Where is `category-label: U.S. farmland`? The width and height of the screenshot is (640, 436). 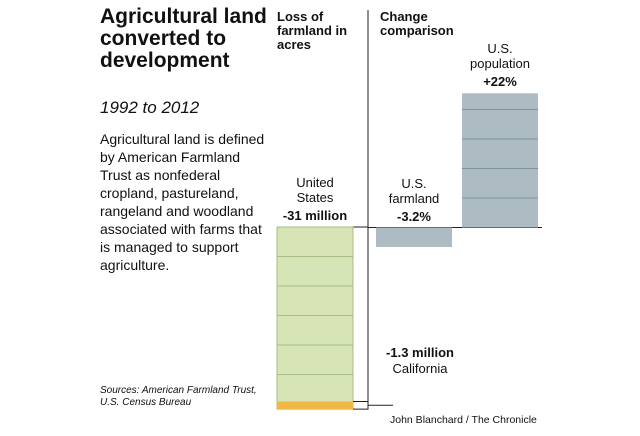
category-label: U.S. farmland is located at coordinates (414, 190).